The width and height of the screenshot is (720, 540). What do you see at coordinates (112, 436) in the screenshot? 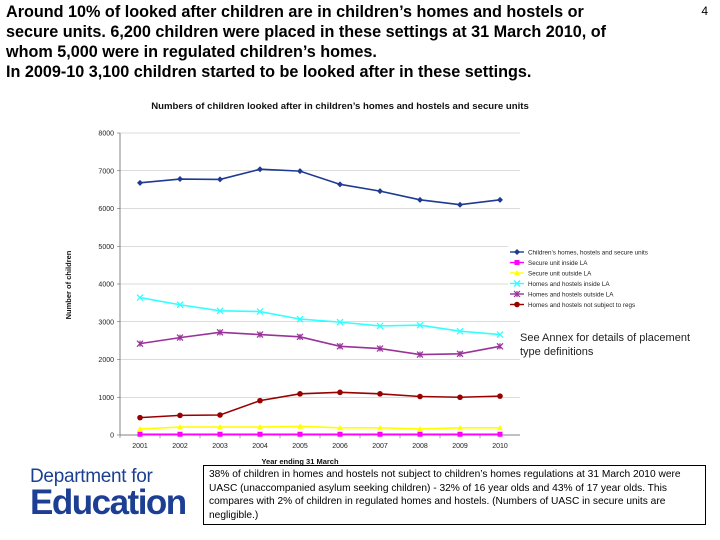
I see `y-tick-label: 0` at bounding box center [112, 436].